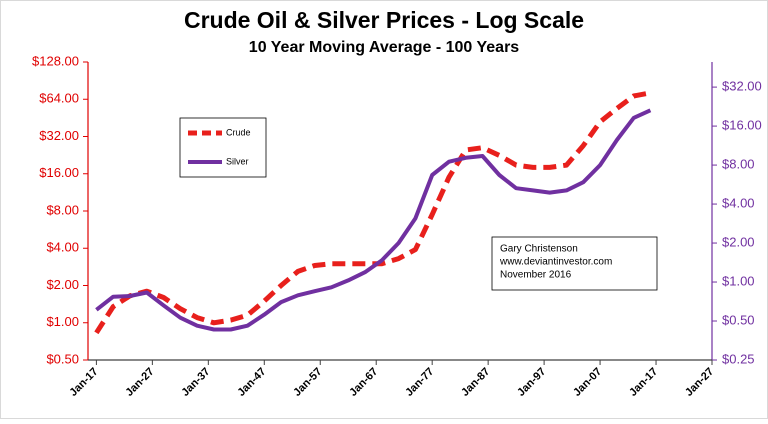 The image size is (768, 424). Describe the element at coordinates (555, 262) in the screenshot. I see `annotation-line: www.deviantinvestor.com` at that location.